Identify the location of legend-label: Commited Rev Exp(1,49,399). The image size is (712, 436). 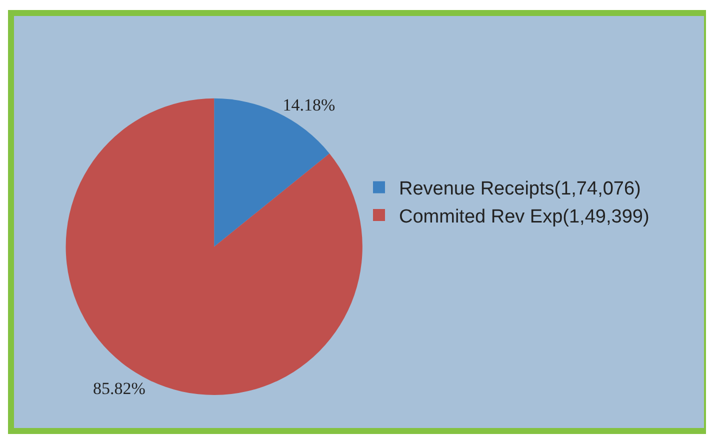
(524, 217).